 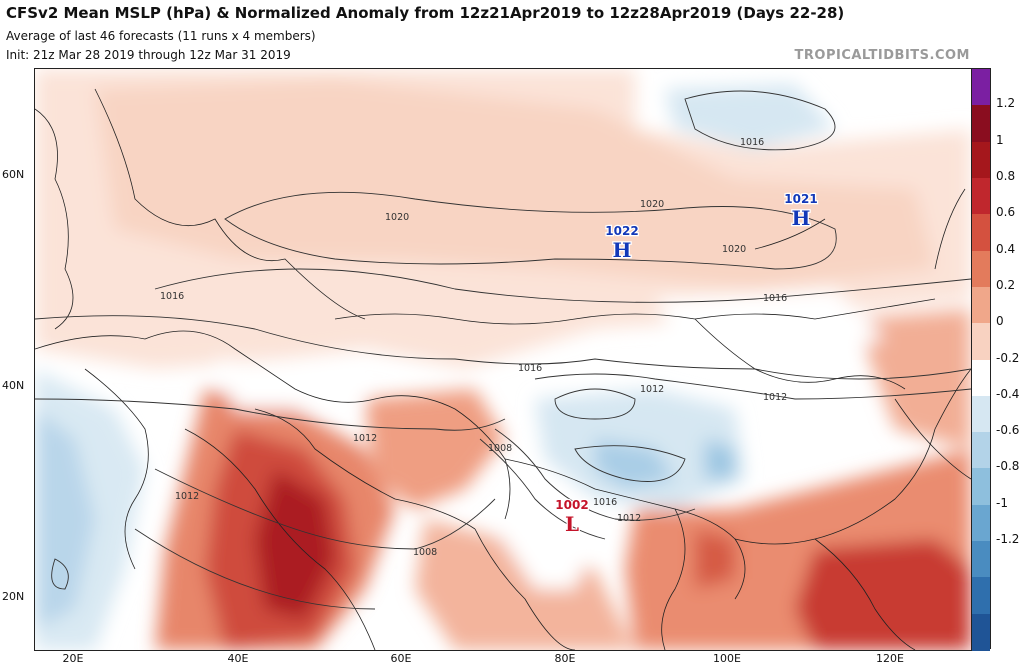 What do you see at coordinates (1006, 175) in the screenshot?
I see `colorbar-tick-label: 0.8` at bounding box center [1006, 175].